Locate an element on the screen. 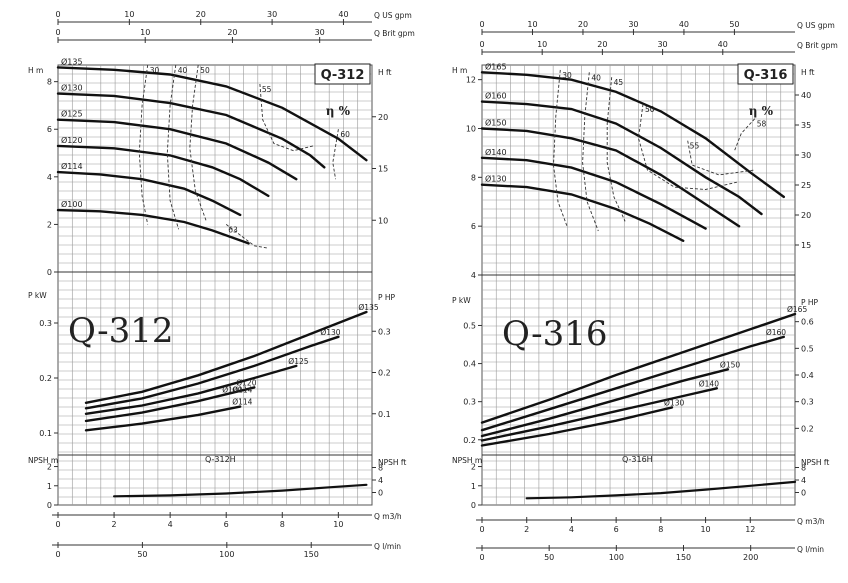 The height and width of the screenshot is (583, 848). head-left-tick-label: 4 is located at coordinates (49, 177).